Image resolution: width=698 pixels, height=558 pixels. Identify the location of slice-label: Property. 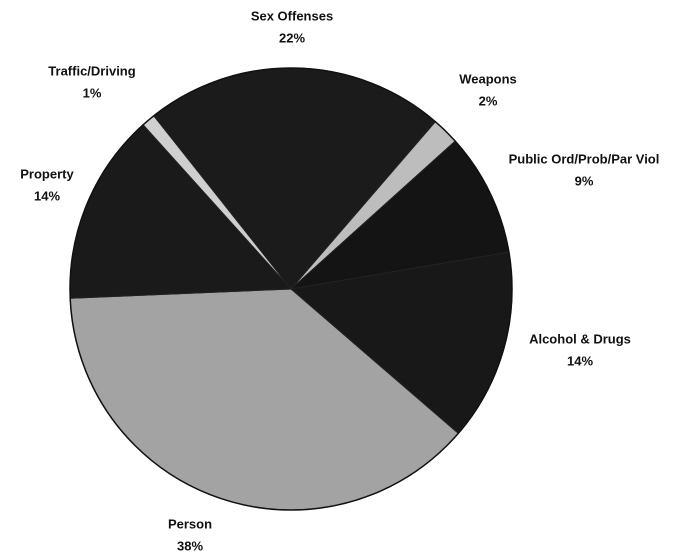
(47, 173).